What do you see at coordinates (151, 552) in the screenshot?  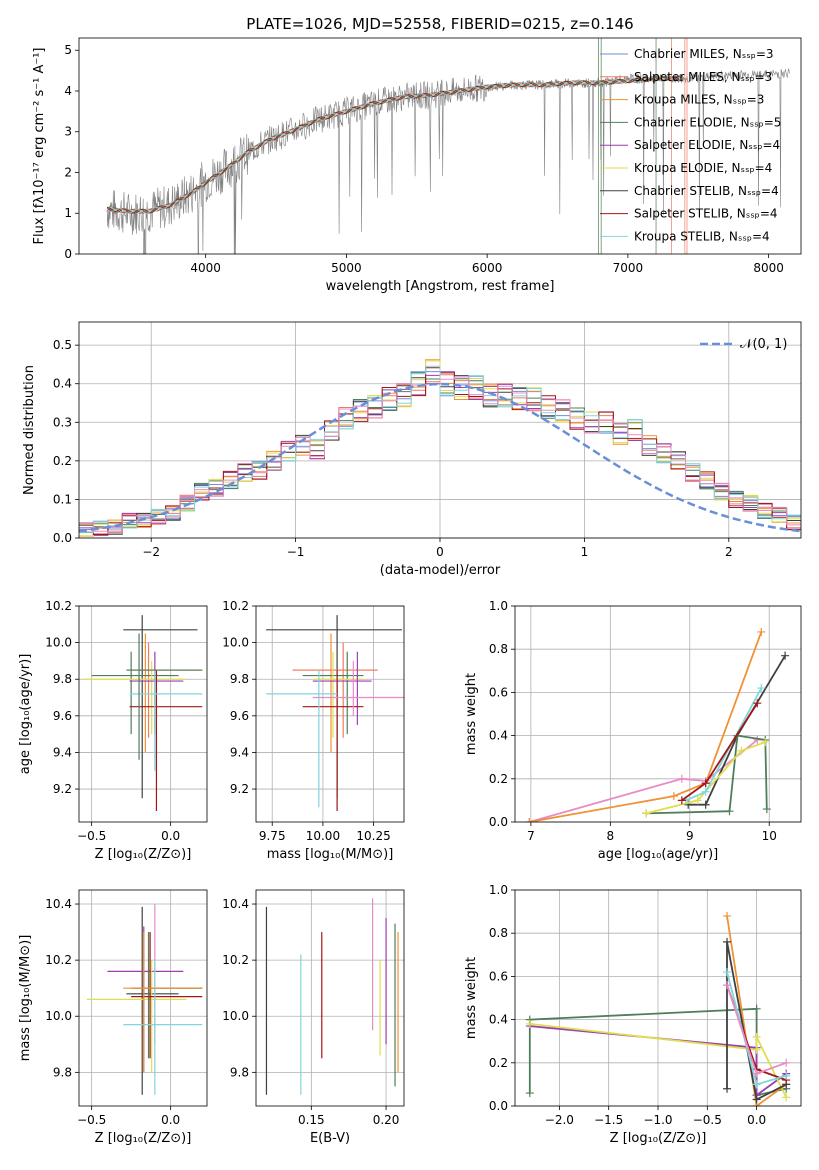 I see `x-tick-label: −2` at bounding box center [151, 552].